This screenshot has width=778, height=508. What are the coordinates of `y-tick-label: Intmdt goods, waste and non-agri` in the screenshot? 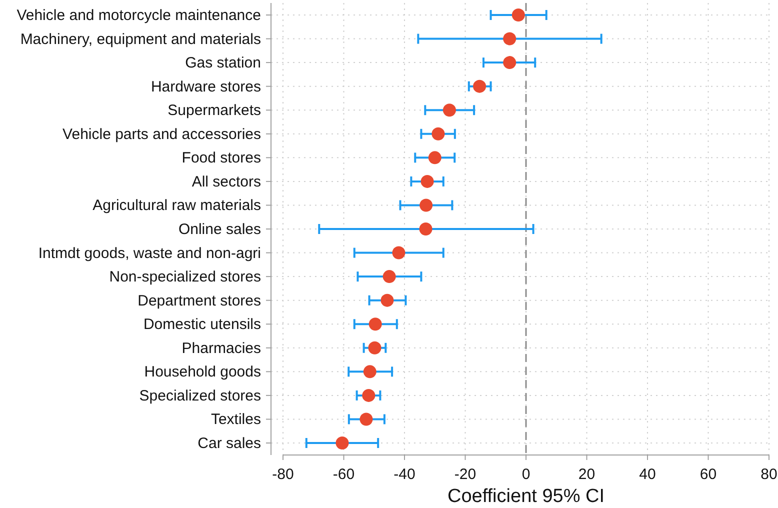 It's located at (149, 253).